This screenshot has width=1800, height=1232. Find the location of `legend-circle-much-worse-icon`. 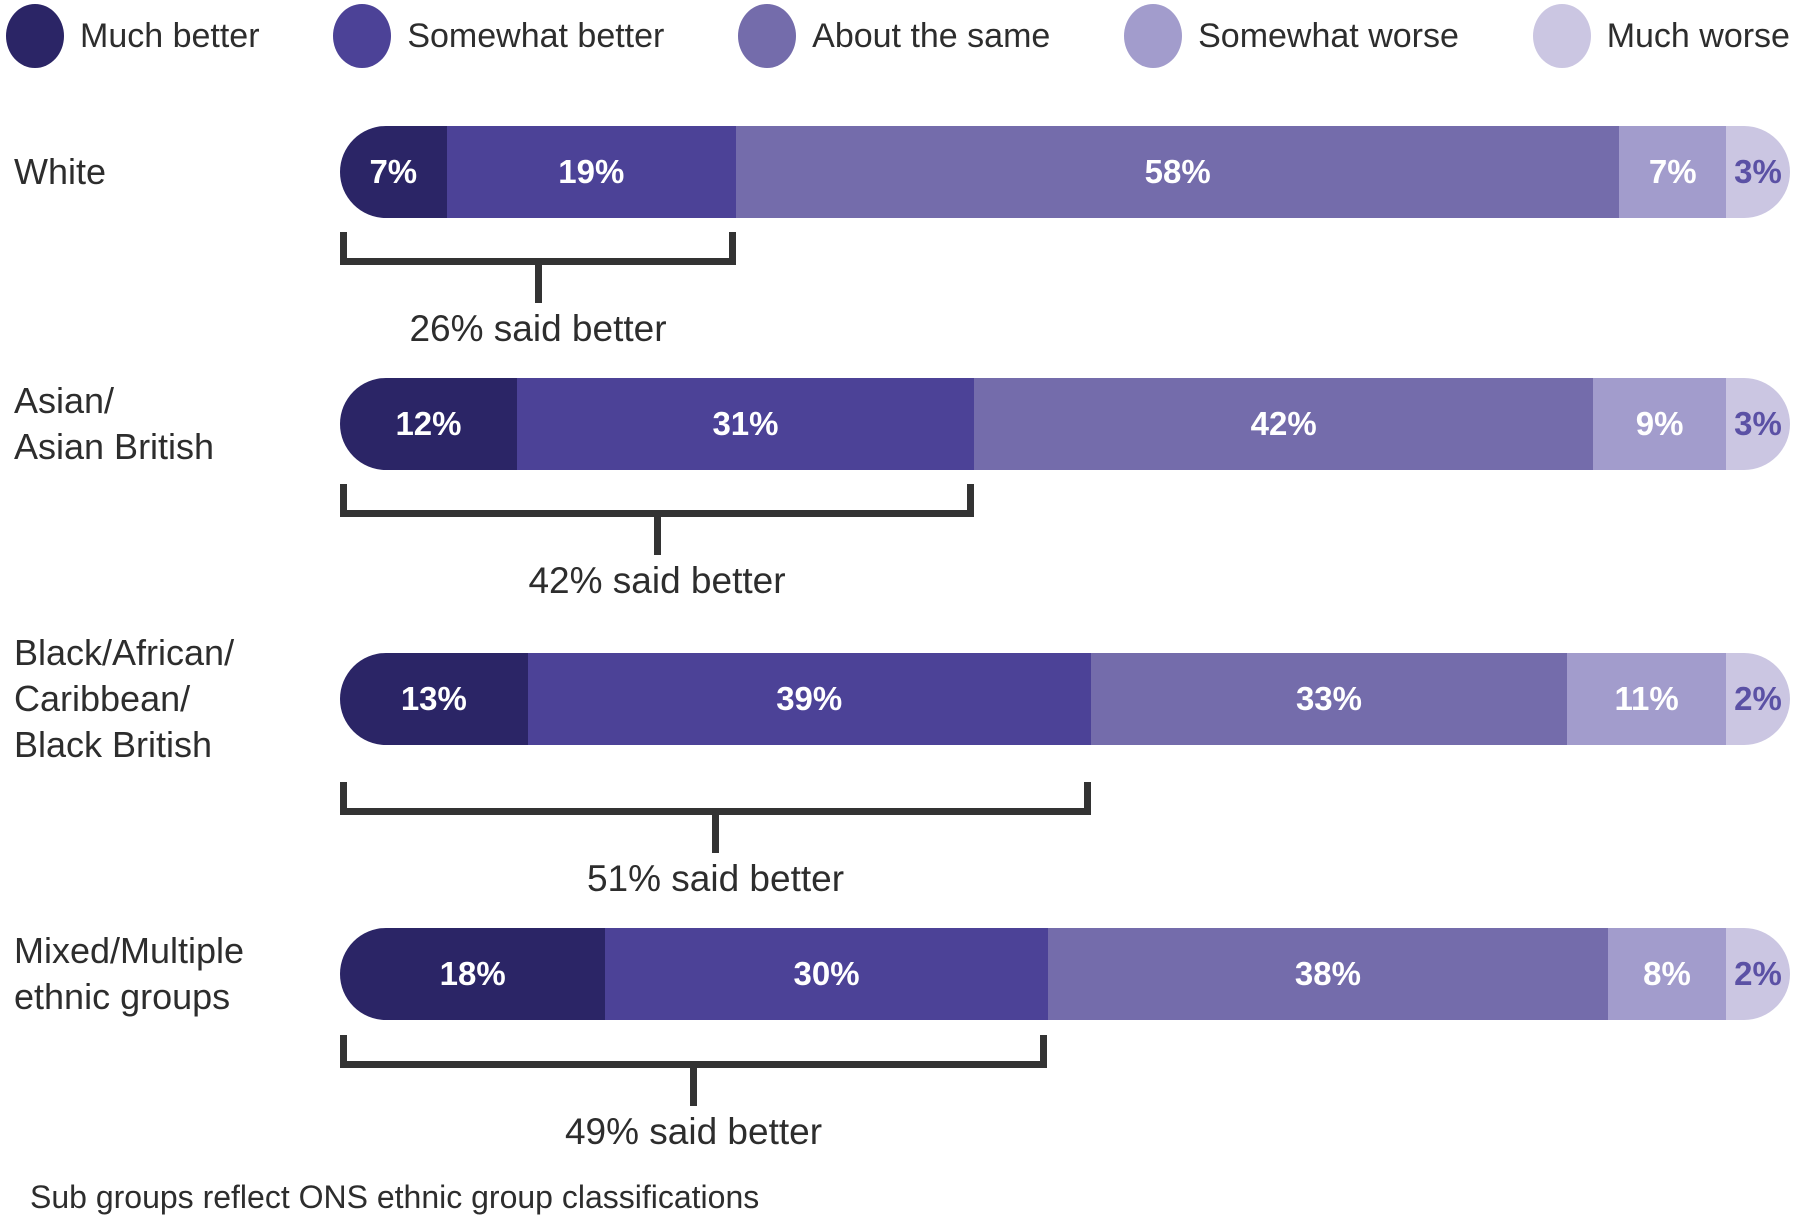

legend-circle-much-worse-icon is located at coordinates (1561, 36).